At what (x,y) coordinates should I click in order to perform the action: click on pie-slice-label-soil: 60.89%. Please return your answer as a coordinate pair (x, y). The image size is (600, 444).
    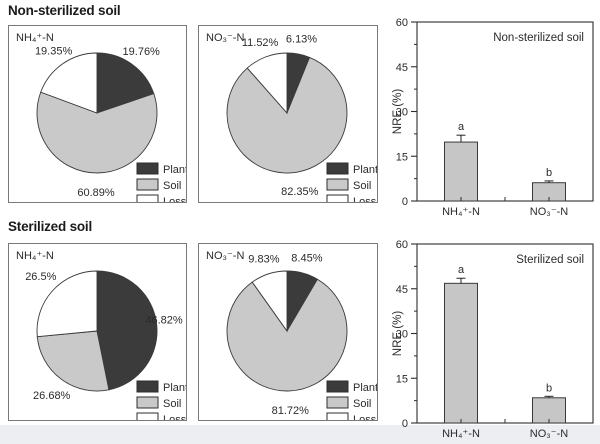
    Looking at the image, I should click on (96, 193).